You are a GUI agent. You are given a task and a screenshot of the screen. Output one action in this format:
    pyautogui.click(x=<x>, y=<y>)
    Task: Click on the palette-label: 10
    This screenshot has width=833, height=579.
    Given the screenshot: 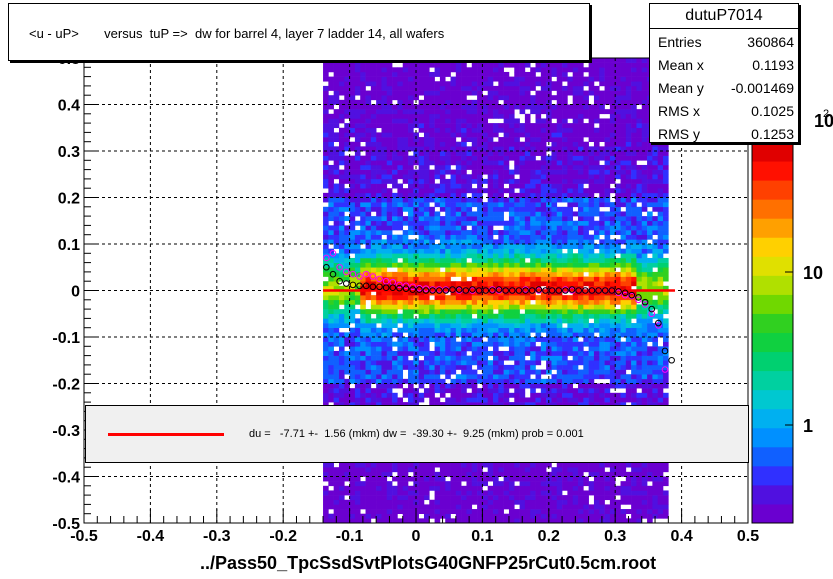 What is the action you would take?
    pyautogui.click(x=813, y=273)
    